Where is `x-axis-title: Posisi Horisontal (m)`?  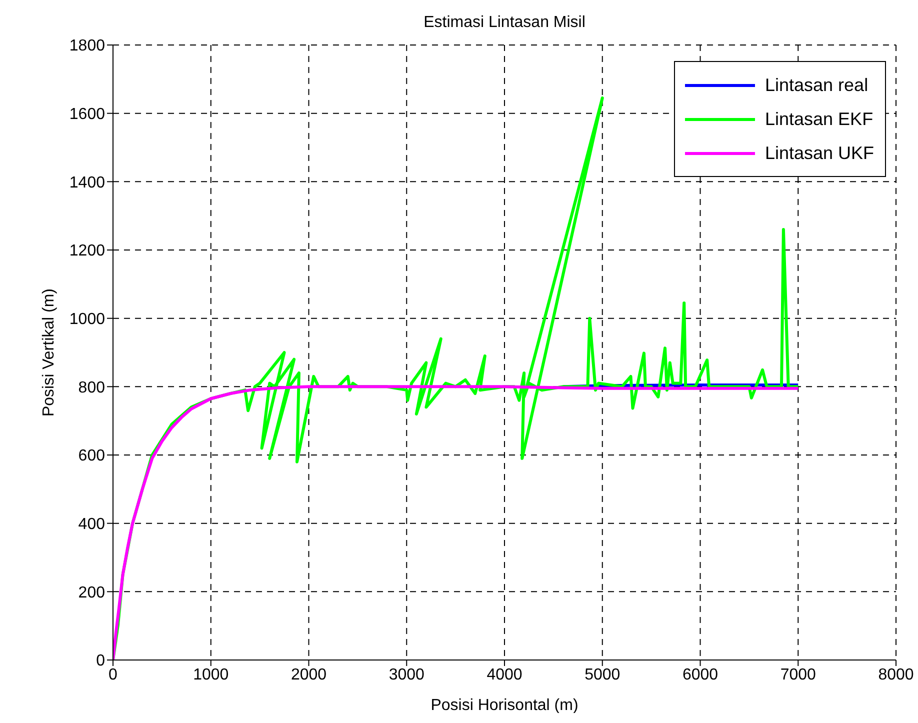 x-axis-title: Posisi Horisontal (m) is located at coordinates (504, 705).